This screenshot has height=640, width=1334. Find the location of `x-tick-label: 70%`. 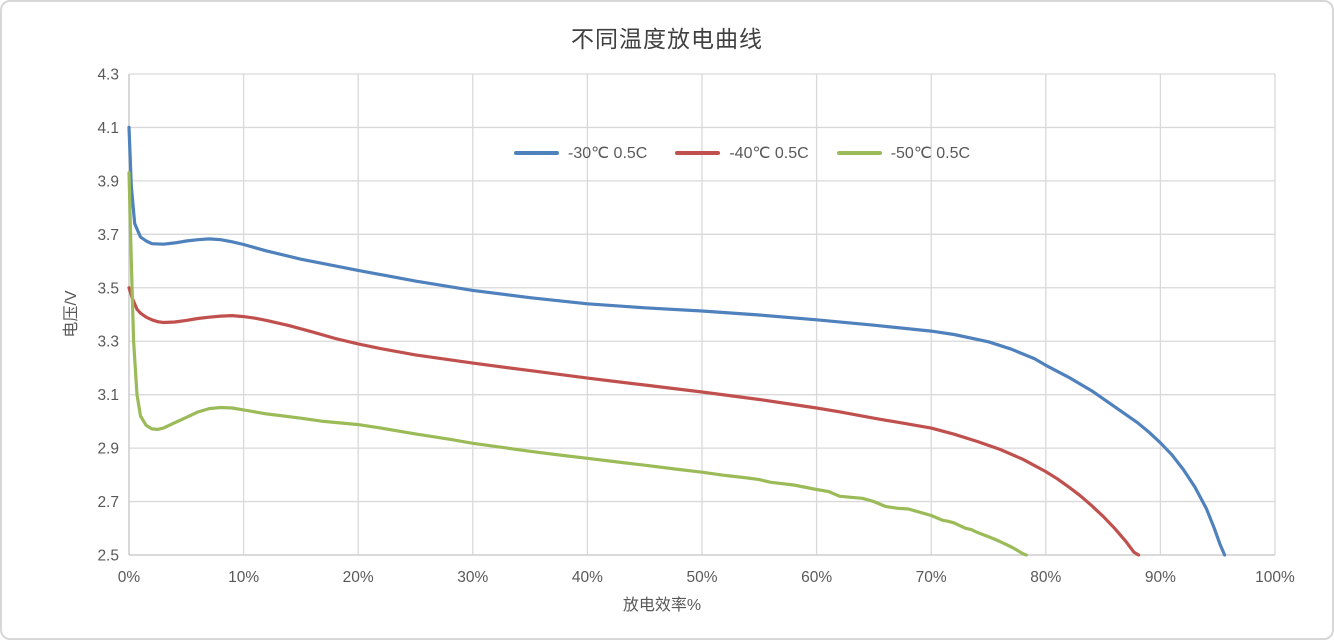

x-tick-label: 70% is located at coordinates (931, 577).